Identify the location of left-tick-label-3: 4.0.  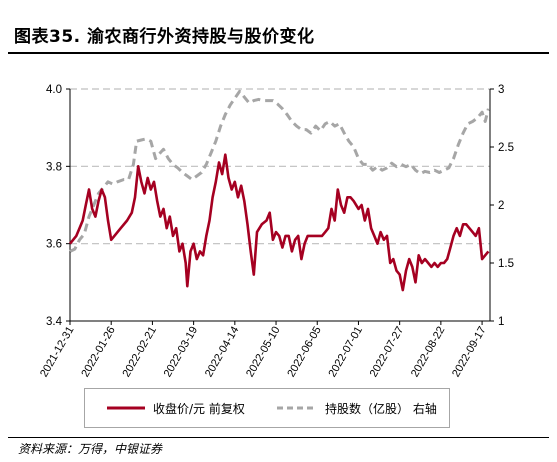
(54, 90).